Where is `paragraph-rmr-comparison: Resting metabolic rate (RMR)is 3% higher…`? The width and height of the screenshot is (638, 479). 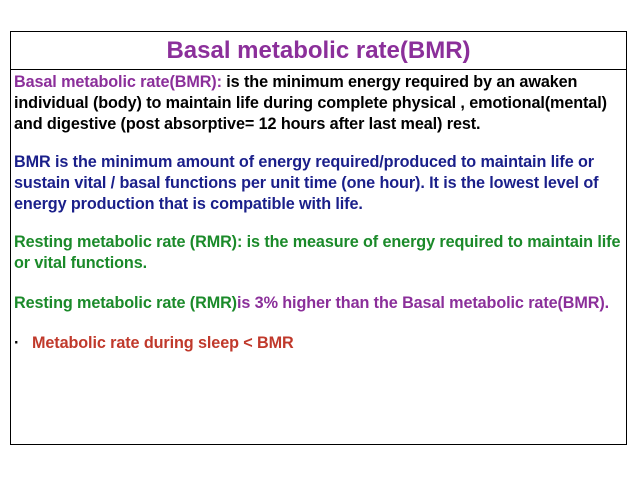
paragraph-rmr-comparison: Resting metabolic rate (RMR)is 3% higher… is located at coordinates (320, 303).